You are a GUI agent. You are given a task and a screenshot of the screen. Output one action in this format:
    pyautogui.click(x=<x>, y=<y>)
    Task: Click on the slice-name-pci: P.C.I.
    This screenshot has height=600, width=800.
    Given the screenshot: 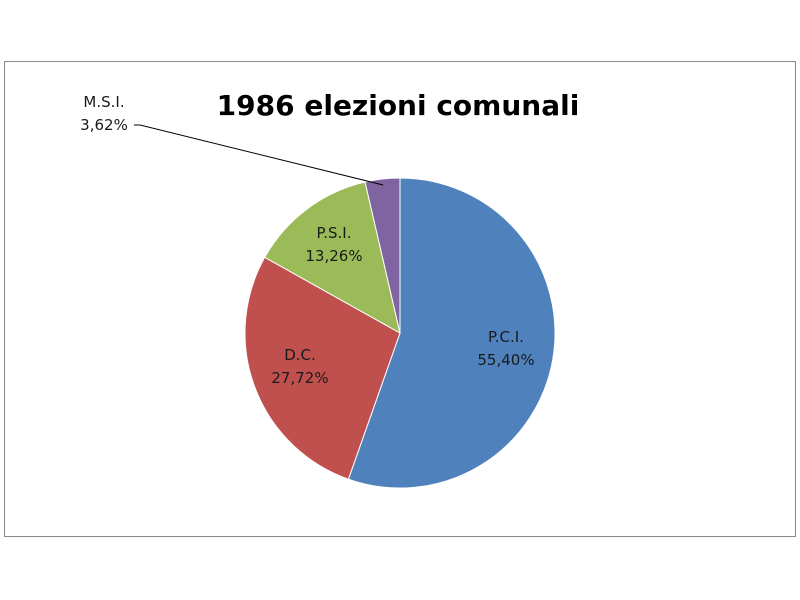 What is the action you would take?
    pyautogui.click(x=506, y=337)
    